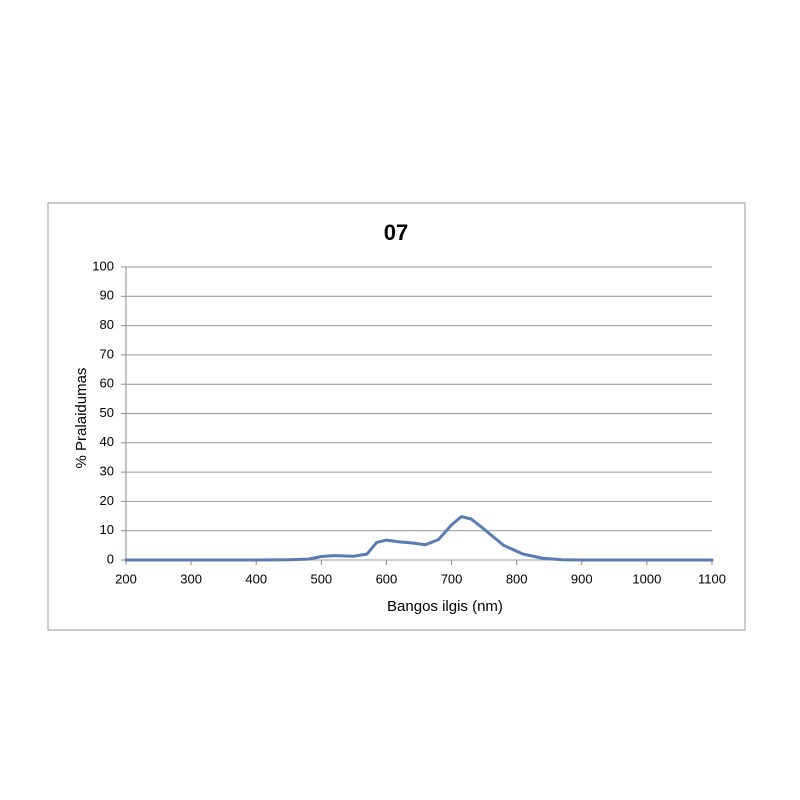  Describe the element at coordinates (256, 578) in the screenshot. I see `x-tick-label: 400` at that location.